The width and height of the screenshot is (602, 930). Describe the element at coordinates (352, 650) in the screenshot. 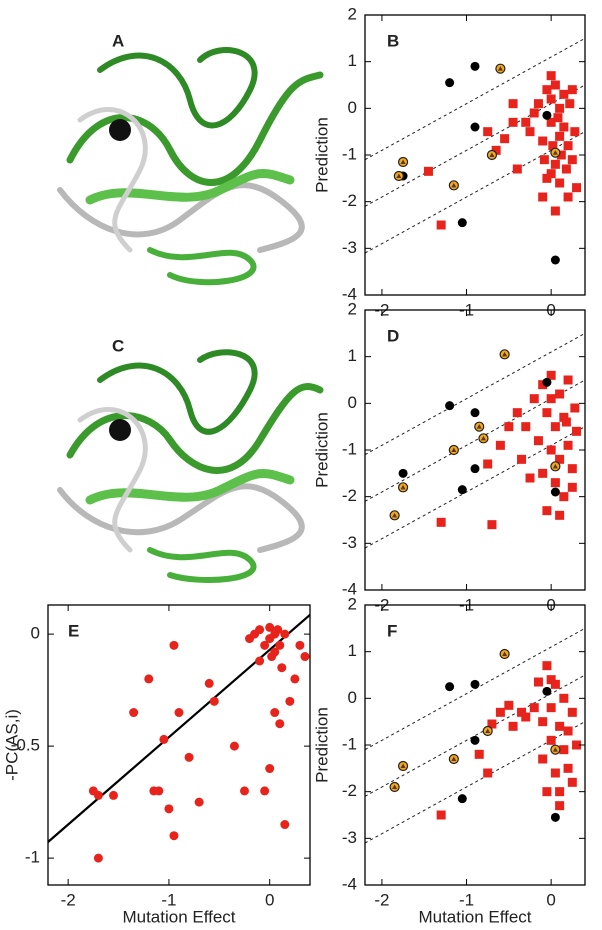

I see `y-tick-label: 1` at that location.